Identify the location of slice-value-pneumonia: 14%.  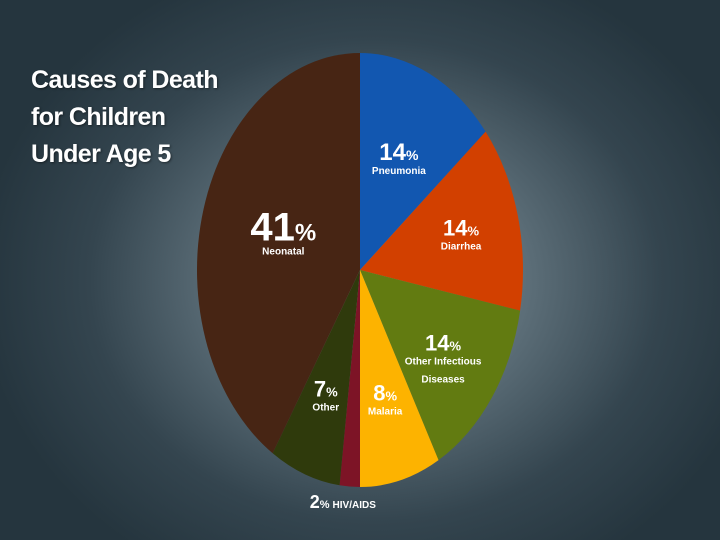
(399, 152).